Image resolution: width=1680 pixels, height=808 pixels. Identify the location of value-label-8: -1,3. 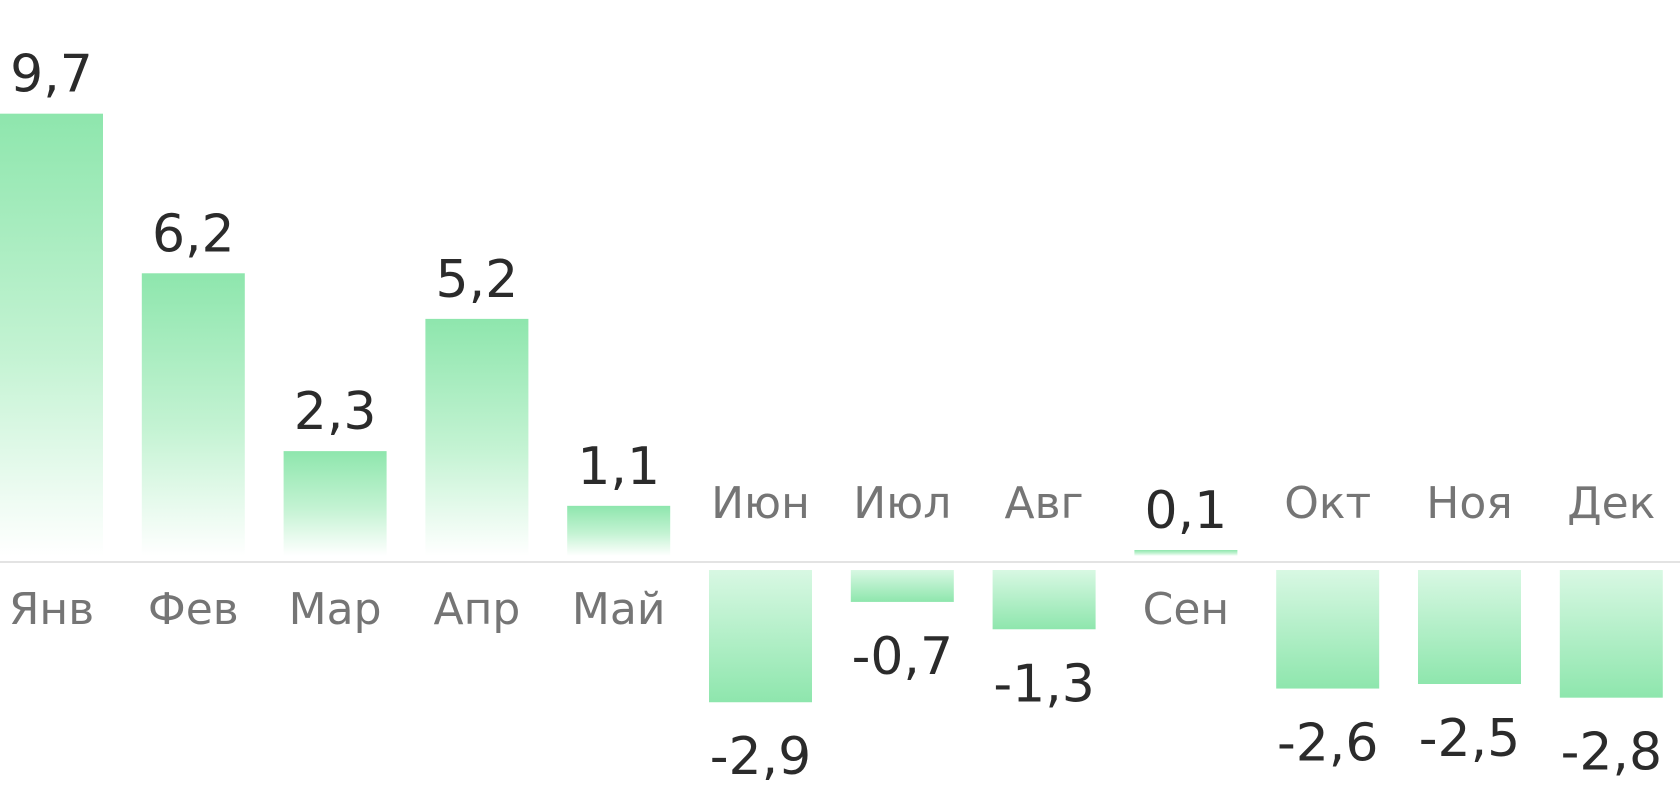
(1043, 684).